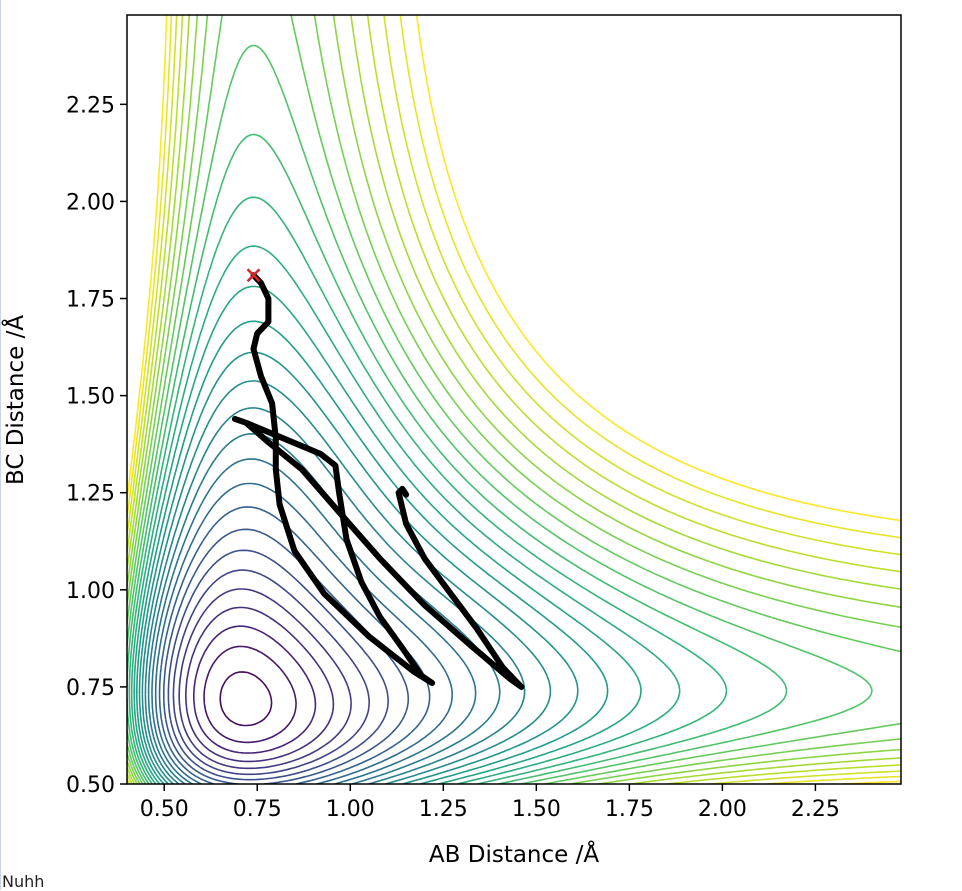 The image size is (962, 891). What do you see at coordinates (23, 881) in the screenshot?
I see `footer-text: Nuhh` at bounding box center [23, 881].